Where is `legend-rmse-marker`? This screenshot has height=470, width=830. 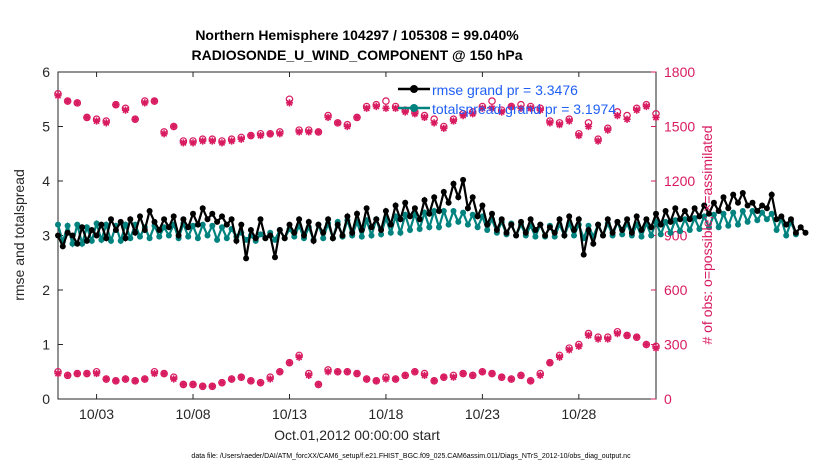
legend-rmse-marker is located at coordinates (414, 89).